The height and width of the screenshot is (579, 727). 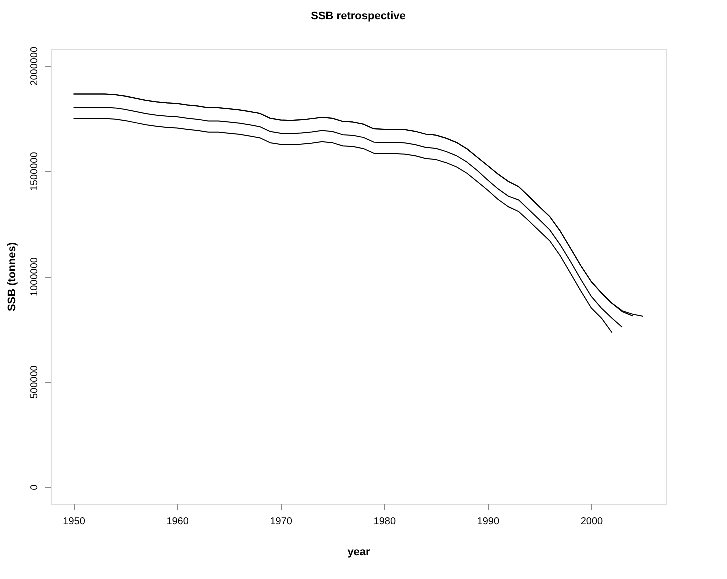 I want to click on y-tick-label: 1500000, so click(x=35, y=172).